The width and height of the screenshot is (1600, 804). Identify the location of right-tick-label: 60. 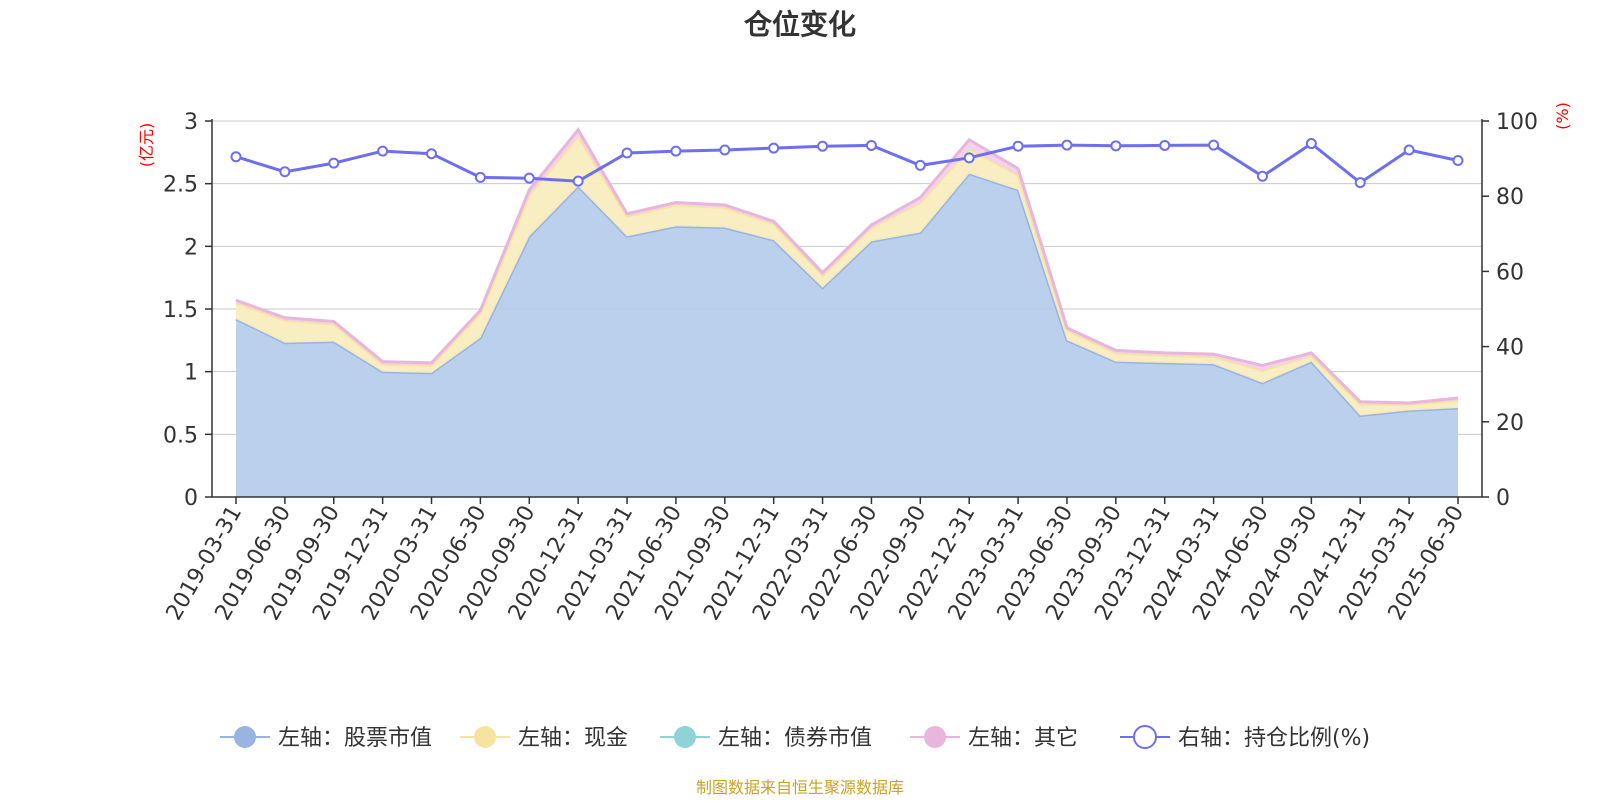
(1510, 272).